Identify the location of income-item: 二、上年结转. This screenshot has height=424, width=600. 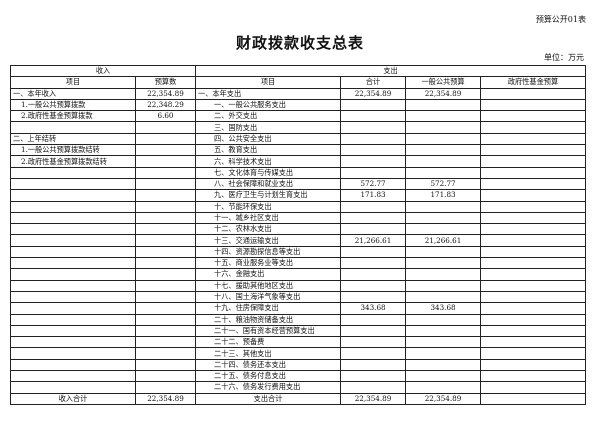
(73, 139).